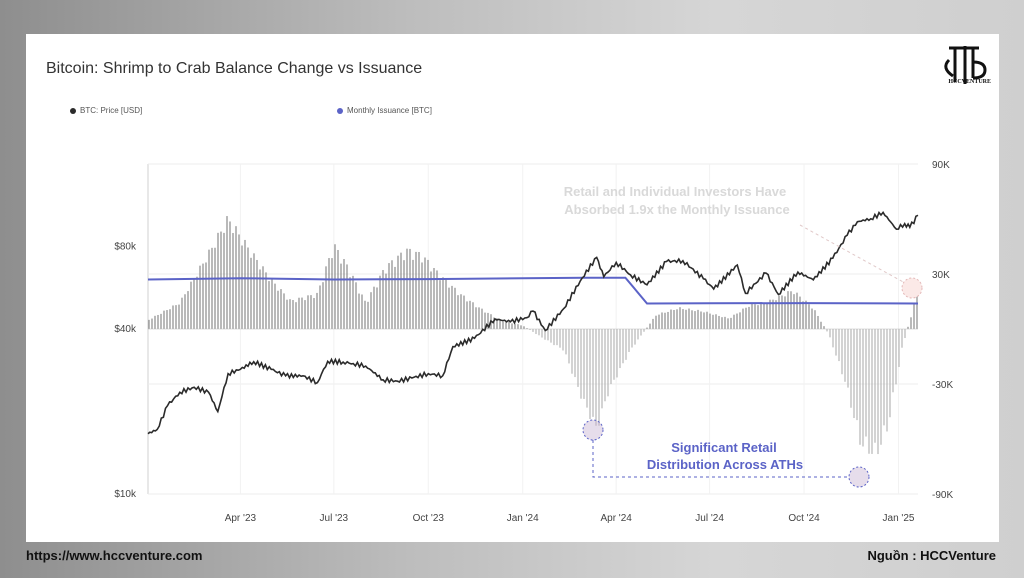 Image resolution: width=1024 pixels, height=578 pixels. I want to click on right-tick-label: 30K, so click(941, 275).